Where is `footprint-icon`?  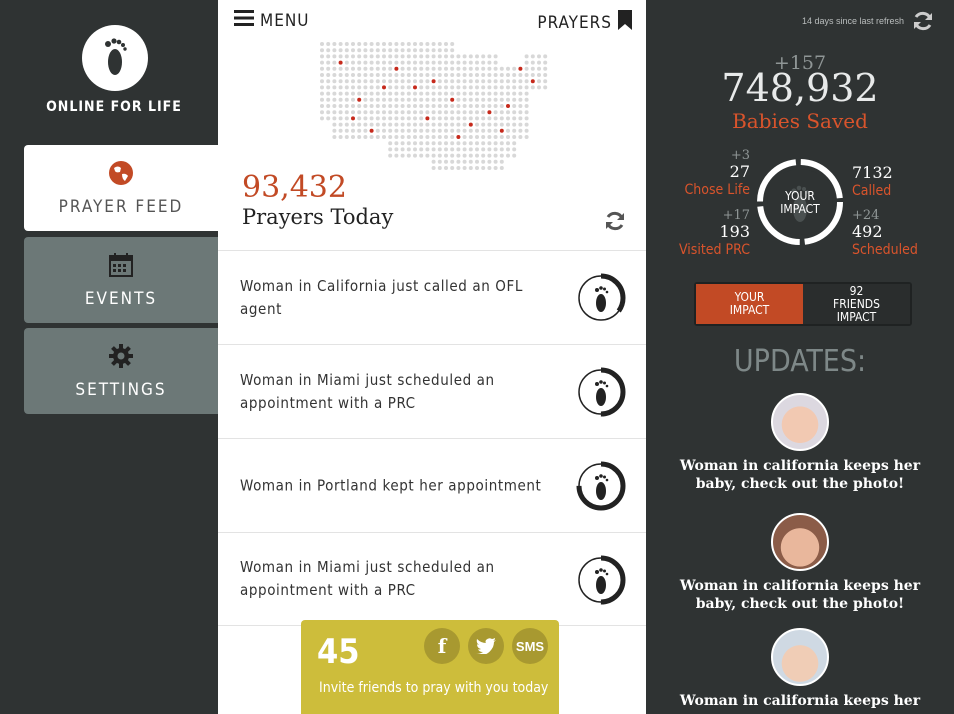 footprint-icon is located at coordinates (602, 581).